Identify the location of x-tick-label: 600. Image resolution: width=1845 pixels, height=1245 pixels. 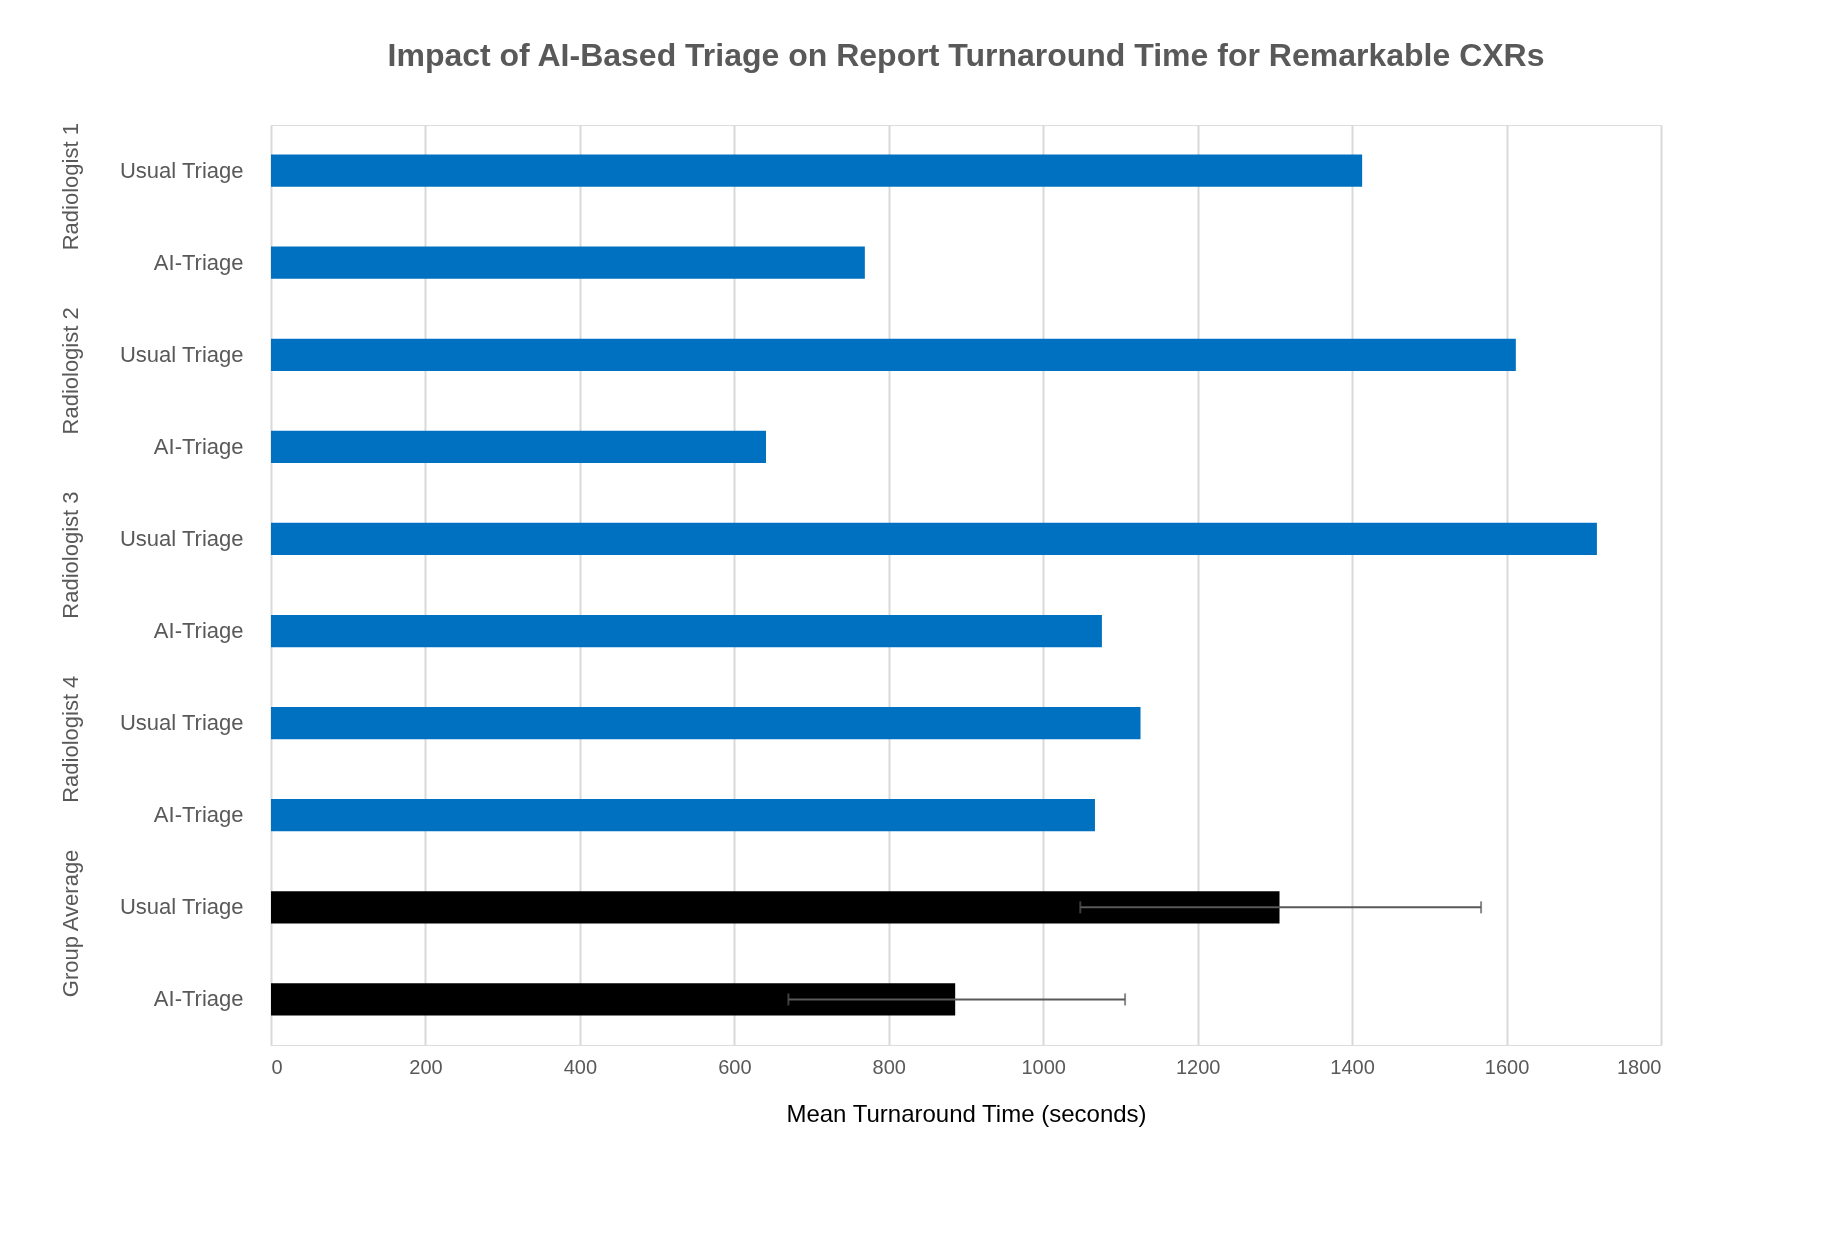
(735, 1066).